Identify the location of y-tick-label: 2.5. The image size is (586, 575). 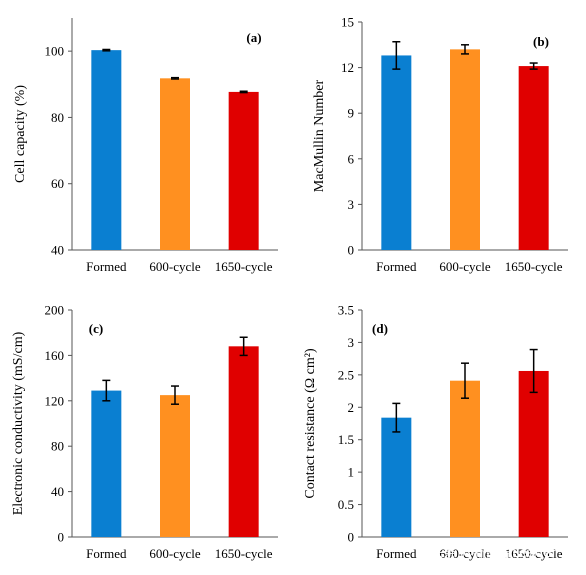
(346, 374).